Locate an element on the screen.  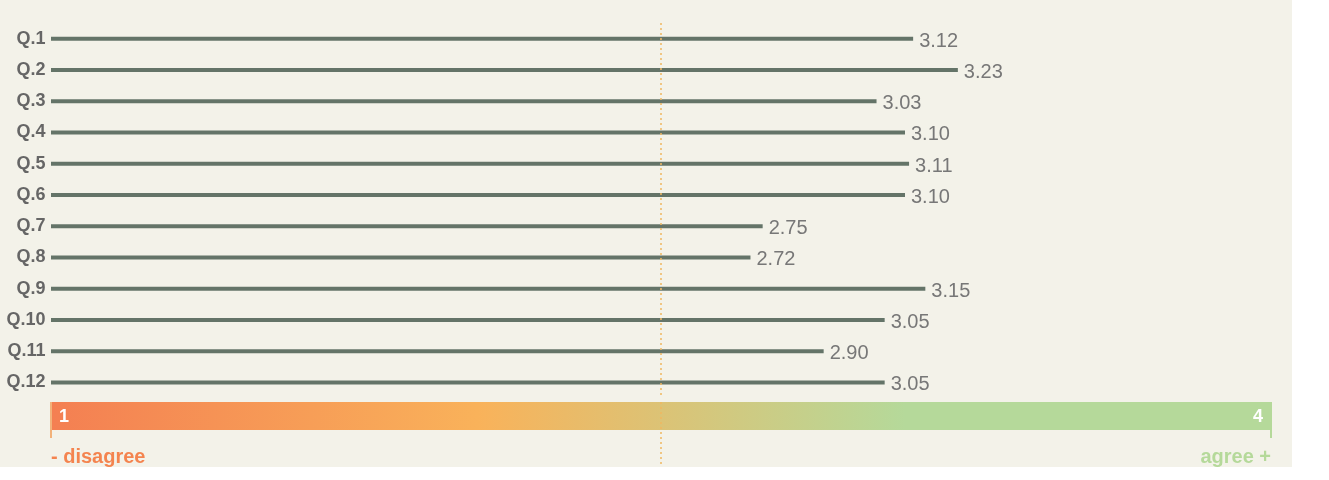
y-tick-label: Q.3 is located at coordinates (31, 100).